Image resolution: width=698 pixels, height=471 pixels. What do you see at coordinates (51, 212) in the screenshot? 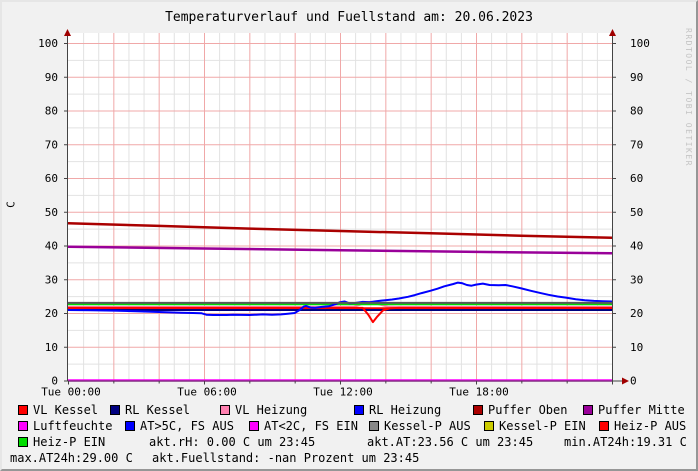
I see `y-tick-label-left: 50` at bounding box center [51, 212].